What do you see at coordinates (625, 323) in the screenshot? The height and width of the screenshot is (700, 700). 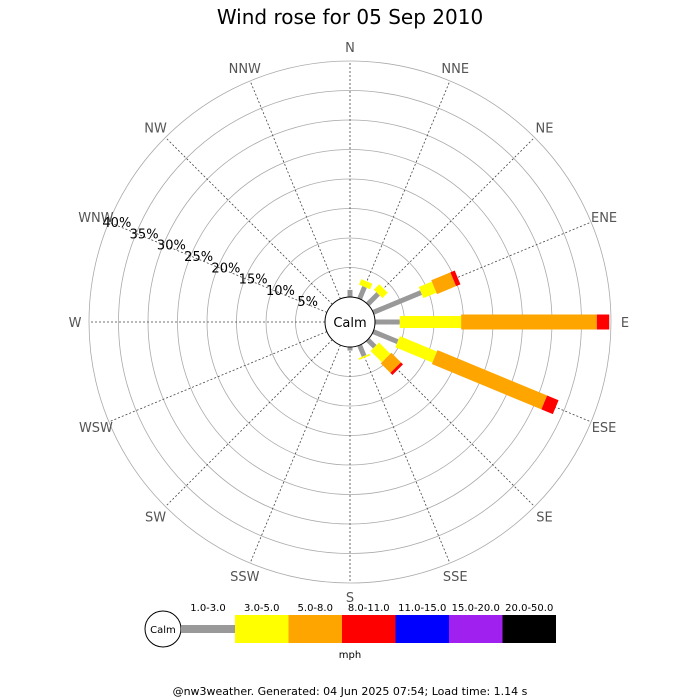 I see `direction-label-e: E` at bounding box center [625, 323].